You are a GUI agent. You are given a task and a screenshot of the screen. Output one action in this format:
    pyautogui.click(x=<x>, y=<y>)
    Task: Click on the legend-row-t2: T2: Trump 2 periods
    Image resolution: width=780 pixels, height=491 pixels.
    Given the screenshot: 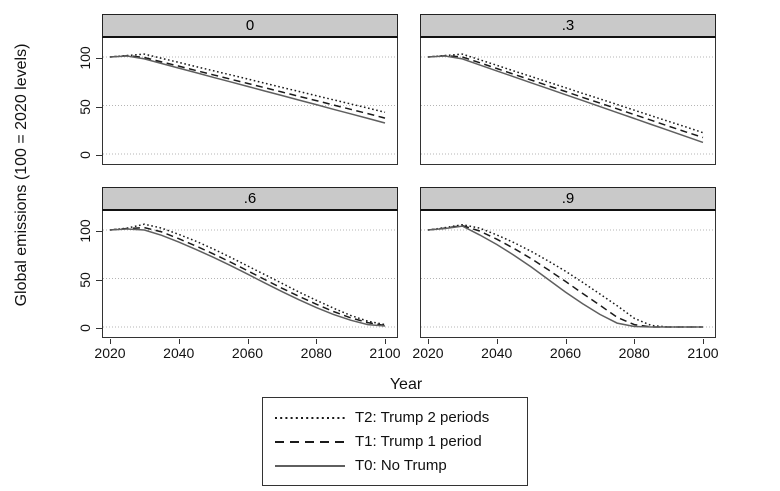 What is the action you would take?
    pyautogui.click(x=395, y=417)
    